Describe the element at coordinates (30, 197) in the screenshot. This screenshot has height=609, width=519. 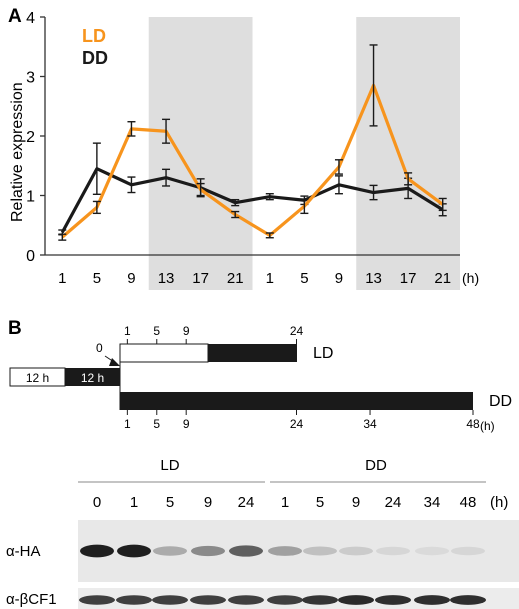
I see `y-tick-label: 1` at that location.